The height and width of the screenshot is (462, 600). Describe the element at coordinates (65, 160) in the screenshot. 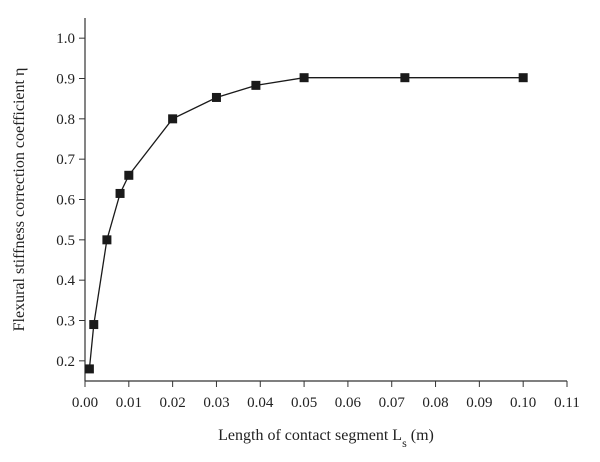

I see `y-tick-label: 0.7` at that location.